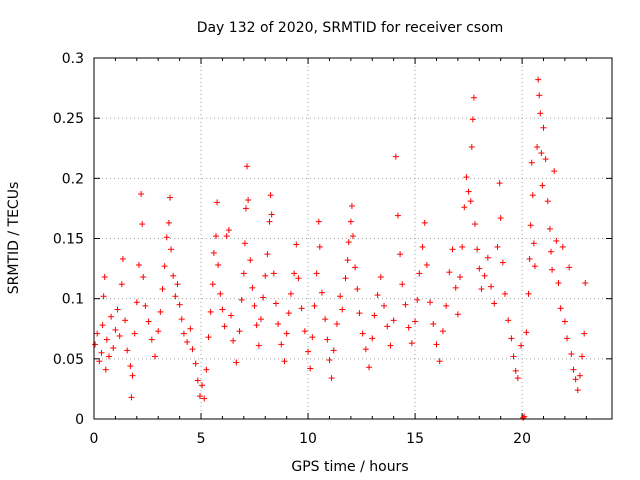  Describe the element at coordinates (73, 300) in the screenshot. I see `y-tick-label: 0.1` at that location.